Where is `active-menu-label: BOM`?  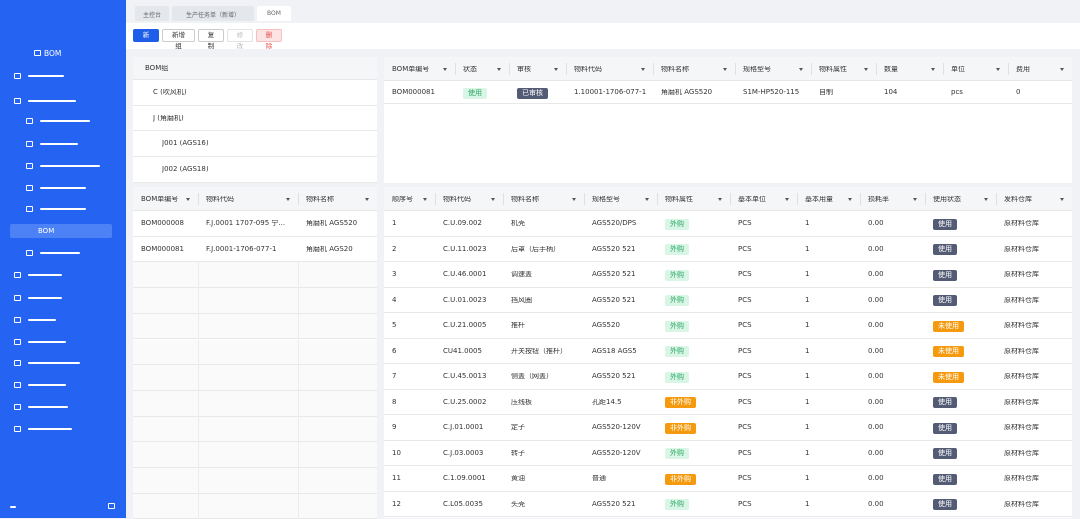 active-menu-label: BOM is located at coordinates (46, 231).